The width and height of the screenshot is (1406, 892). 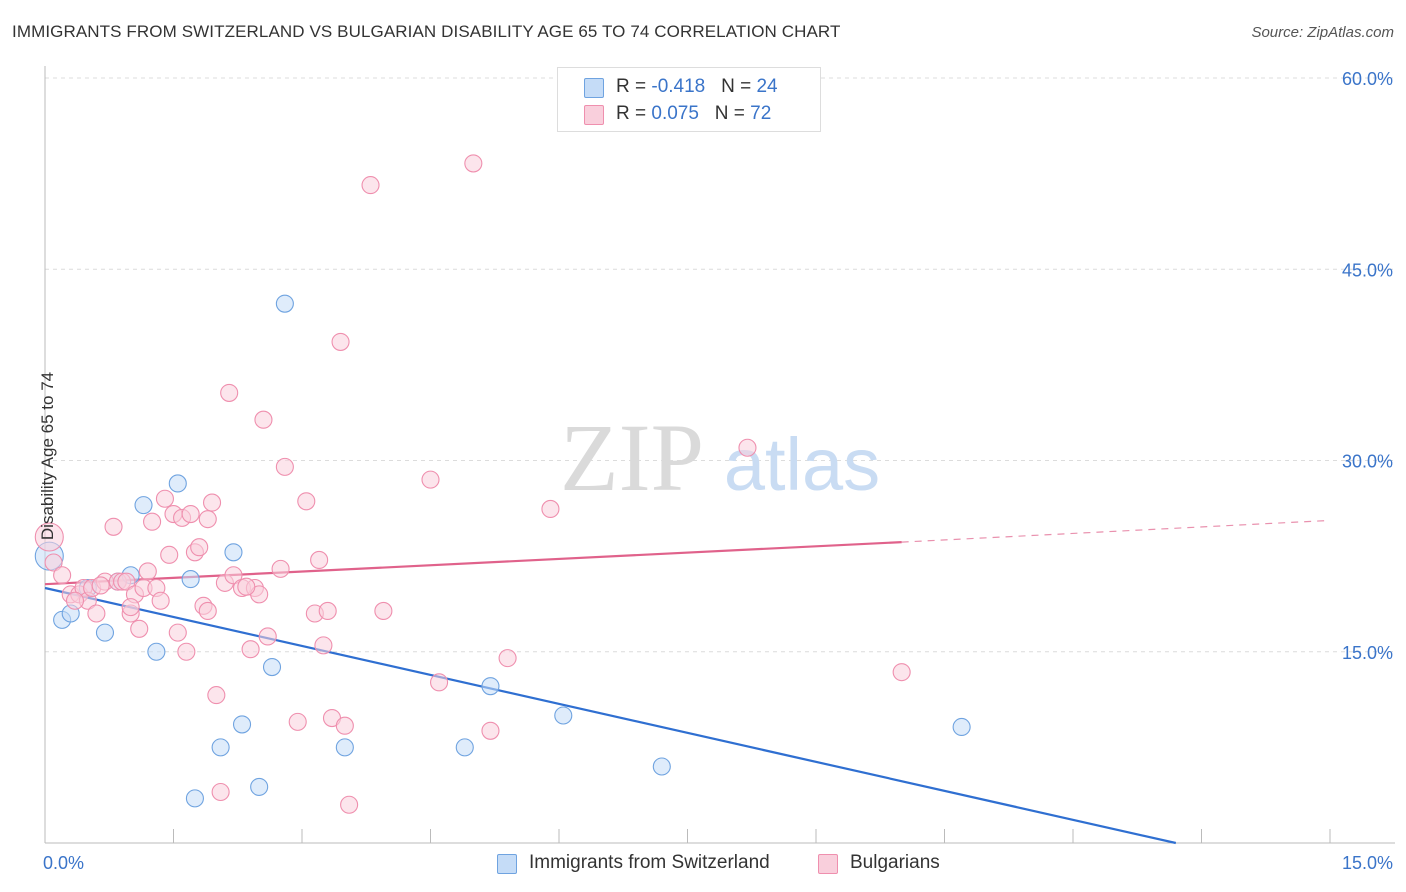 What do you see at coordinates (649, 862) in the screenshot?
I see `bottom-legend-label-switzerland: Immigrants from Switzerland` at bounding box center [649, 862].